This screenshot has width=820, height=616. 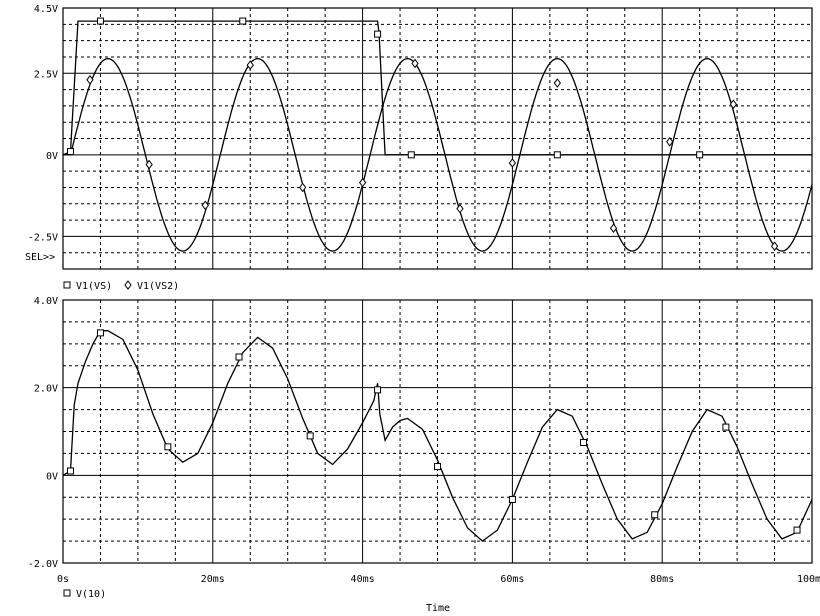 I want to click on legend-label-v10: V(10), so click(x=91, y=594).